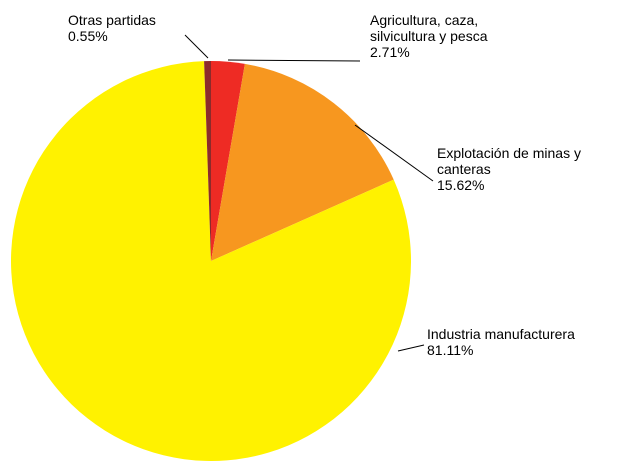 This screenshot has width=644, height=461. What do you see at coordinates (390, 52) in the screenshot?
I see `value-label: 2.71%` at bounding box center [390, 52].